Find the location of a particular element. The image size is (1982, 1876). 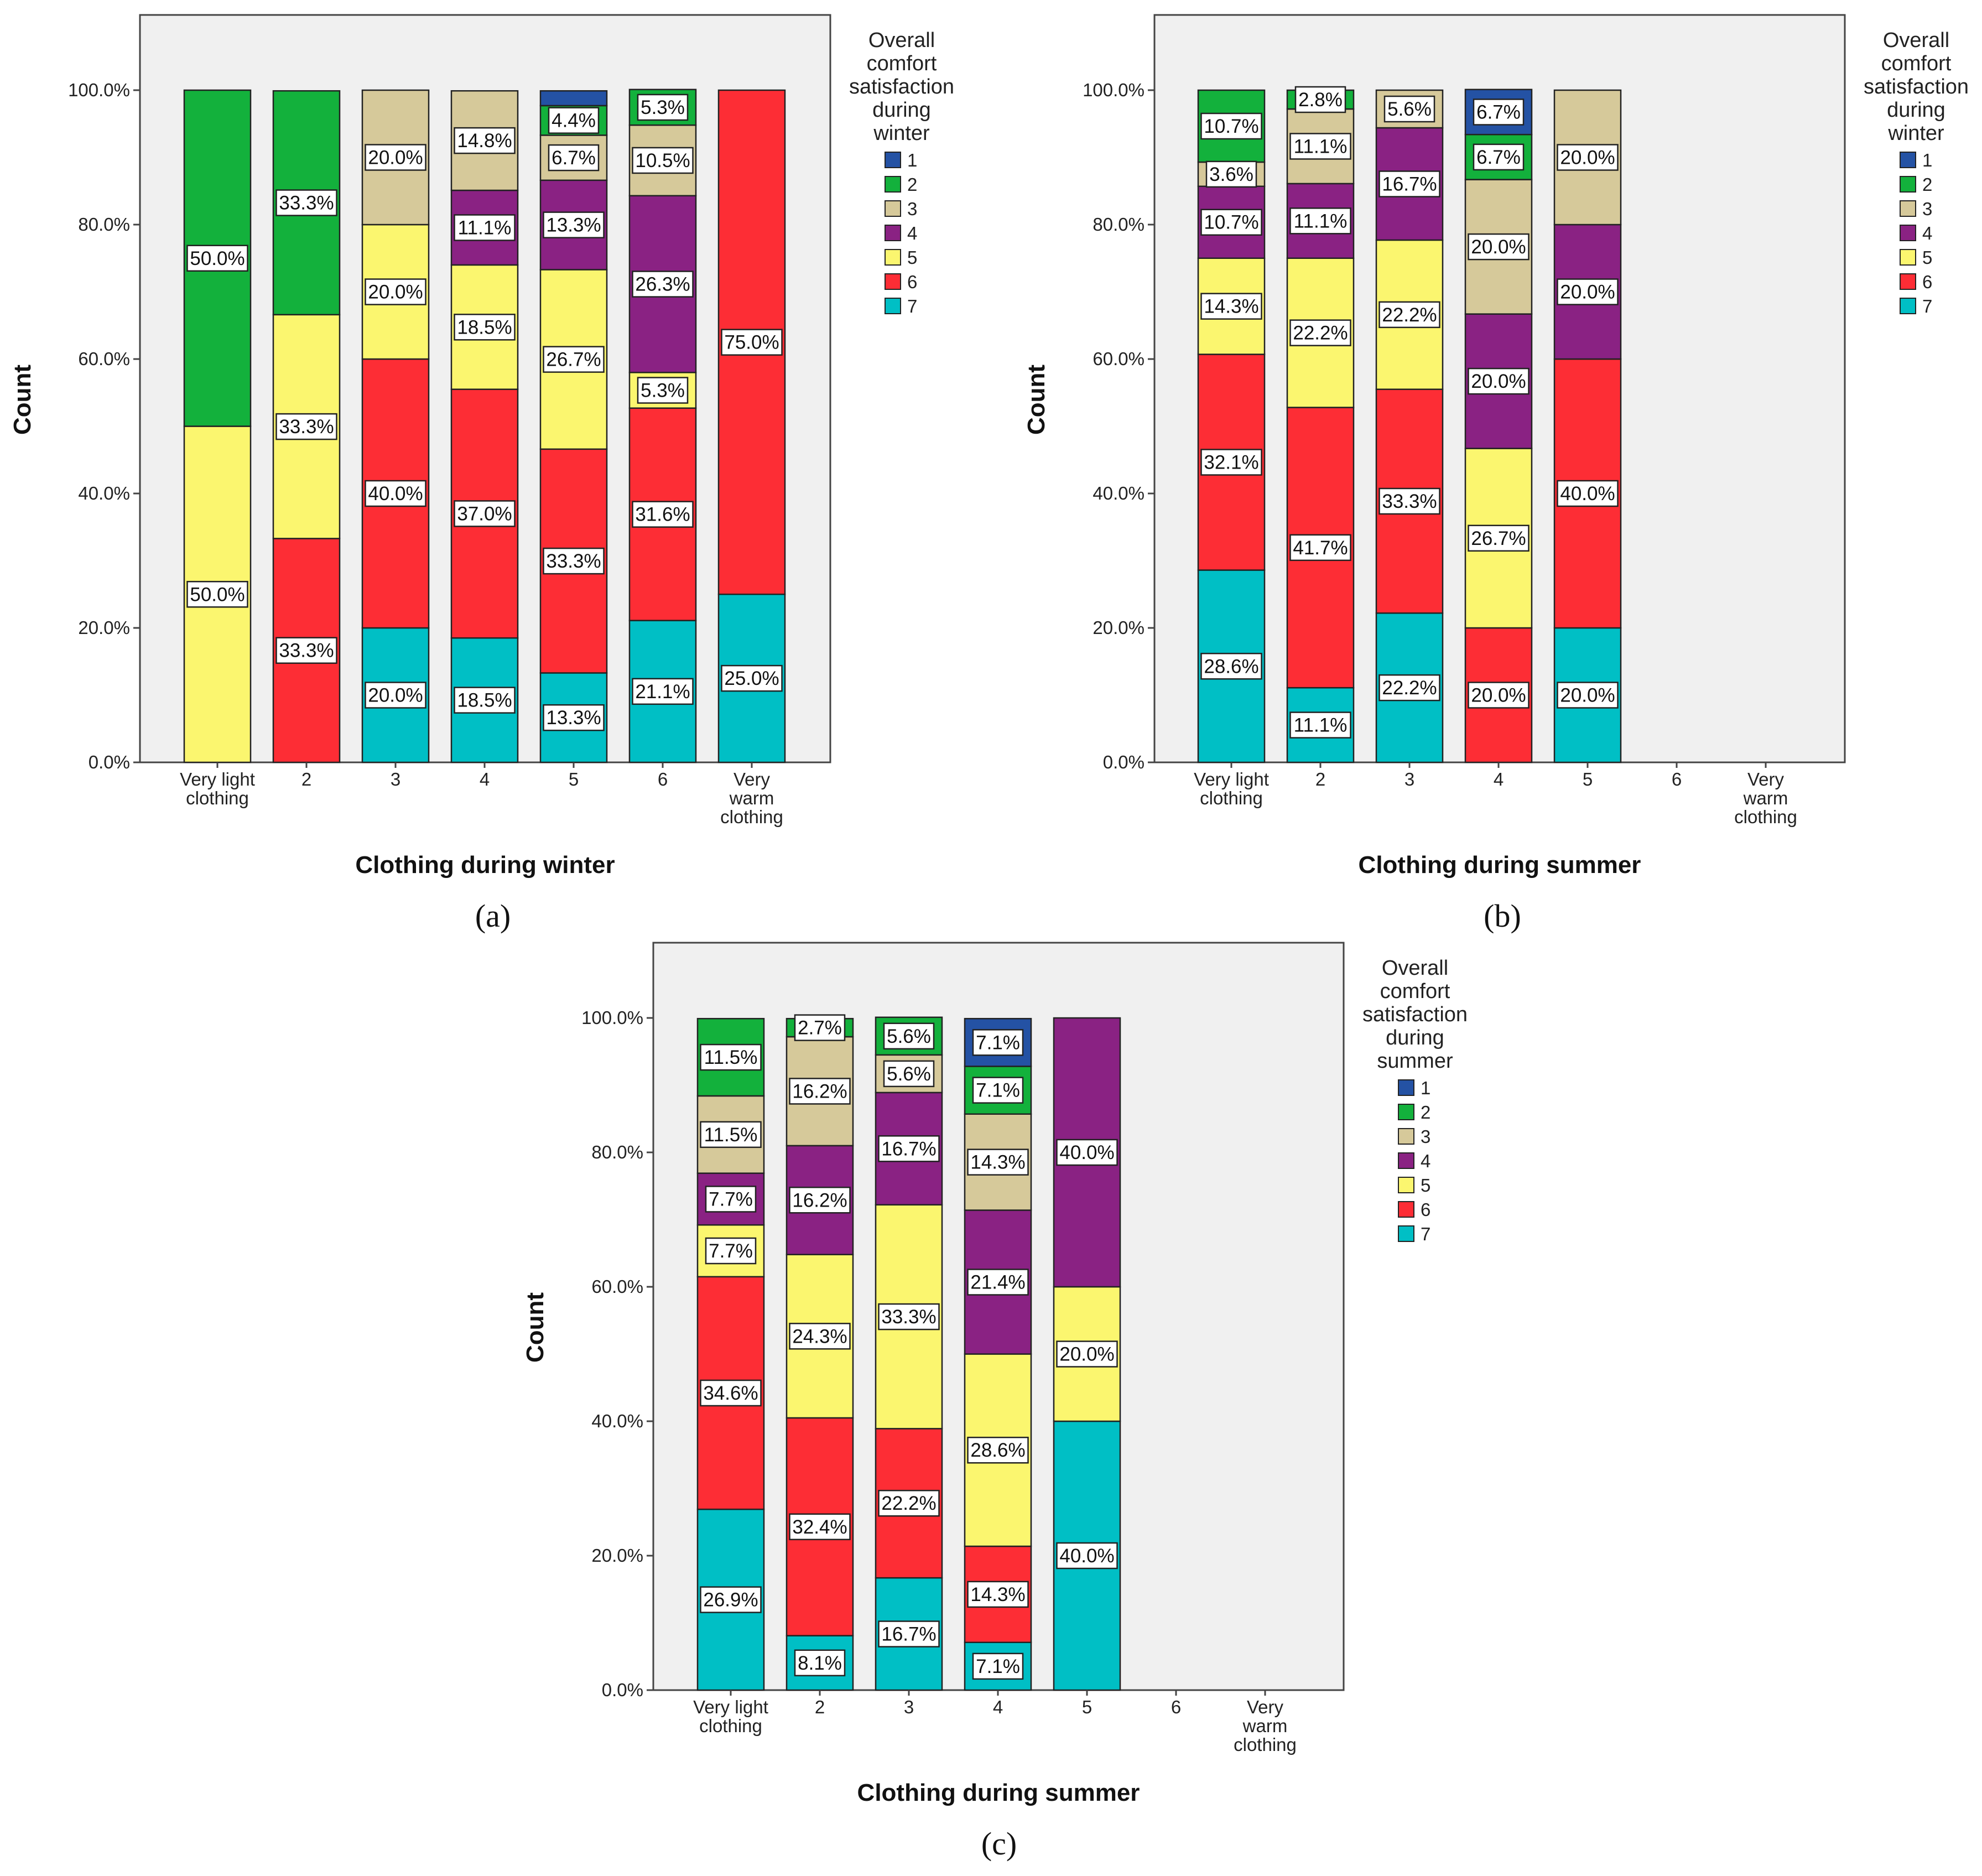

x-tick-label: Very warm clothing is located at coordinates (1765, 798).